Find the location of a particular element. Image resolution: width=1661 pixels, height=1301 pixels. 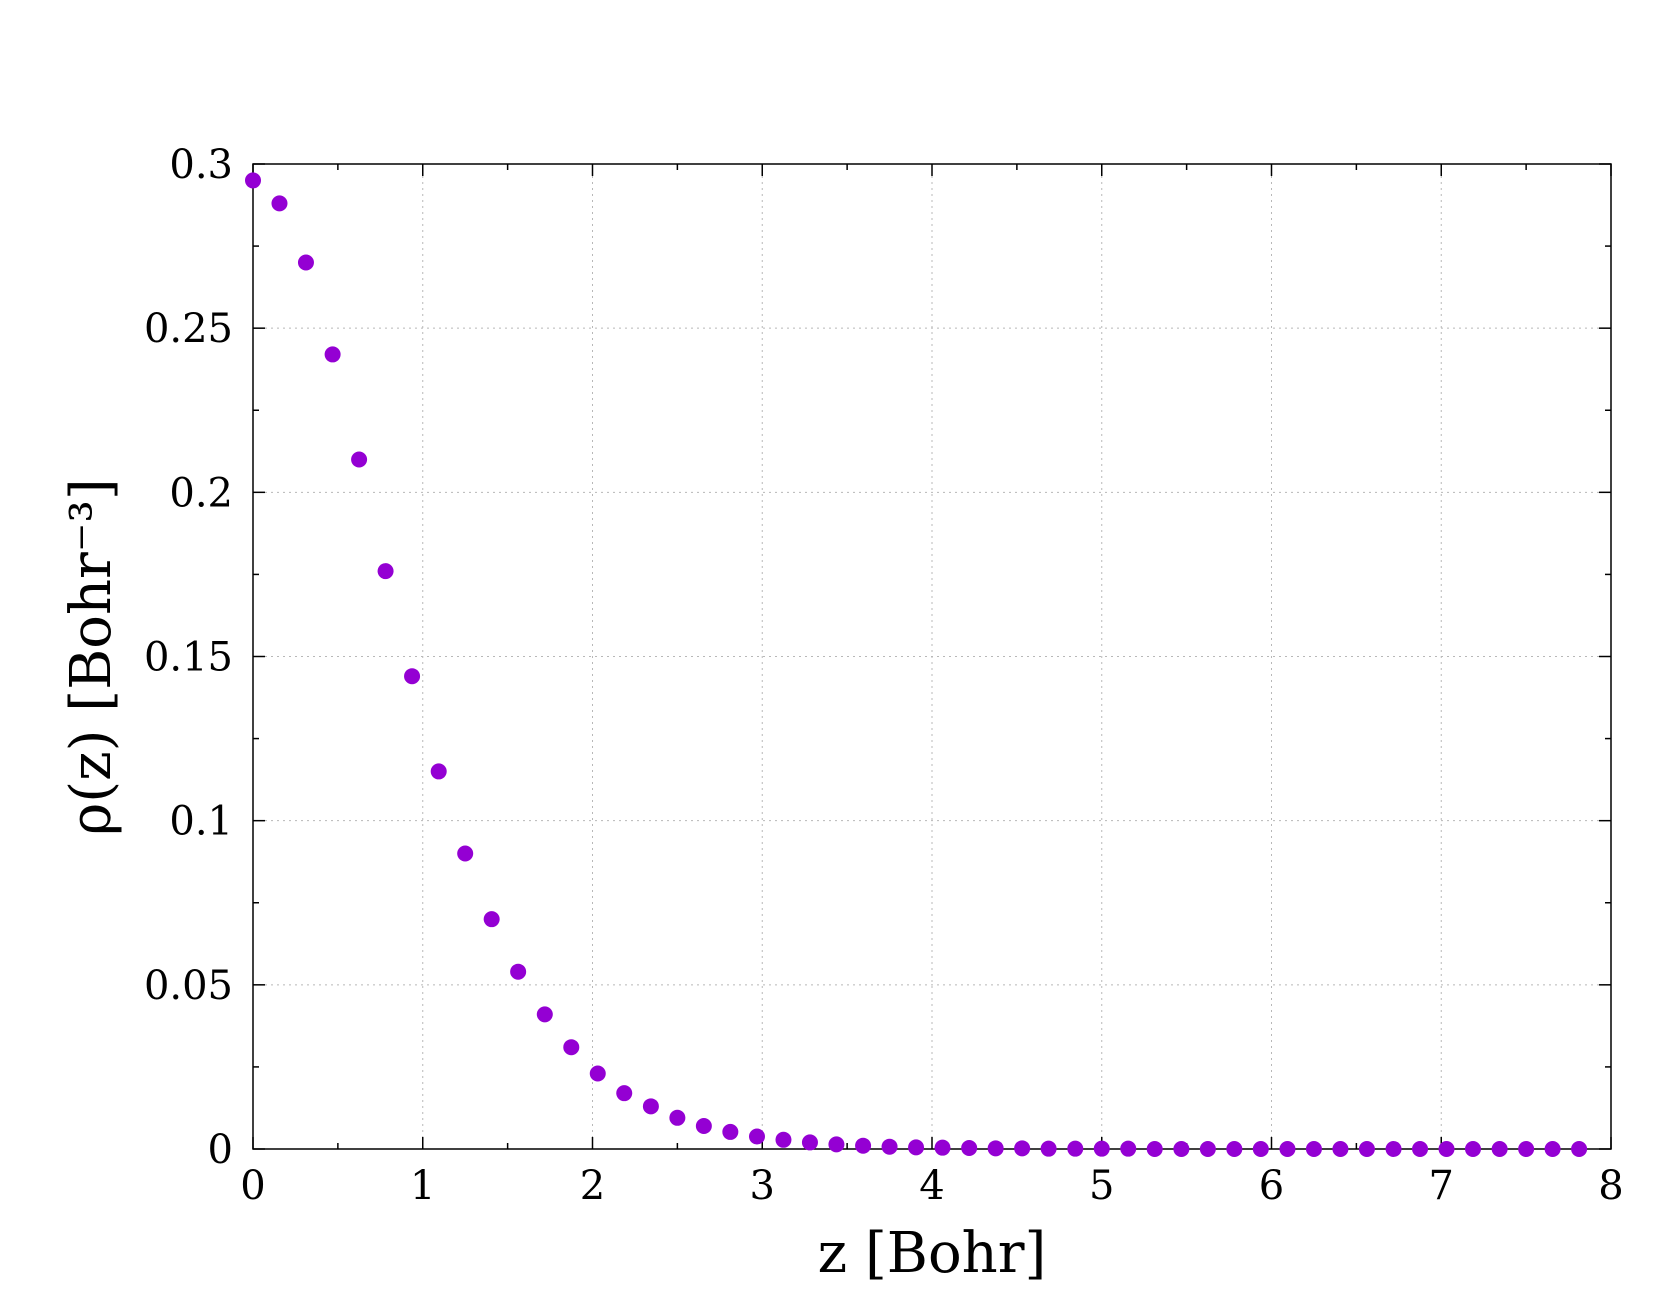

x-tick-label: 6 is located at coordinates (1271, 1186).